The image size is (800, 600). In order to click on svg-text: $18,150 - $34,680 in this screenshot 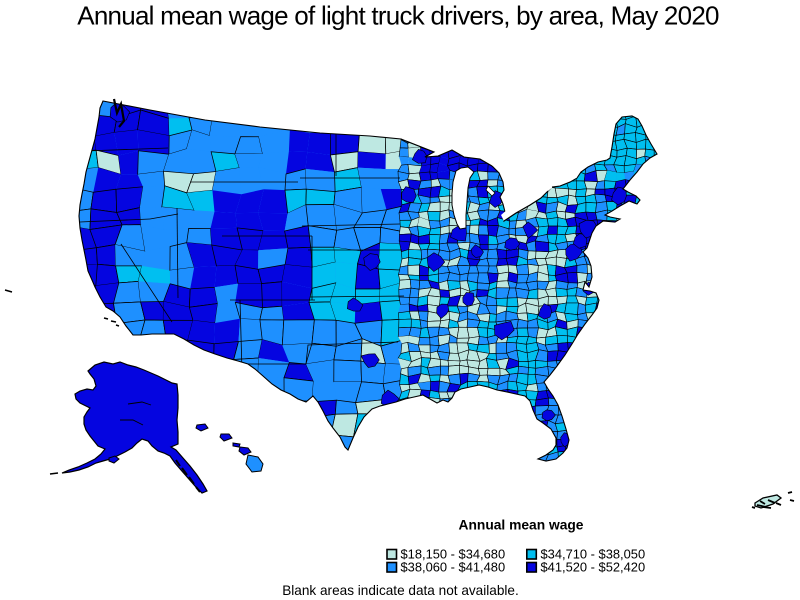, I will do `click(453, 554)`.